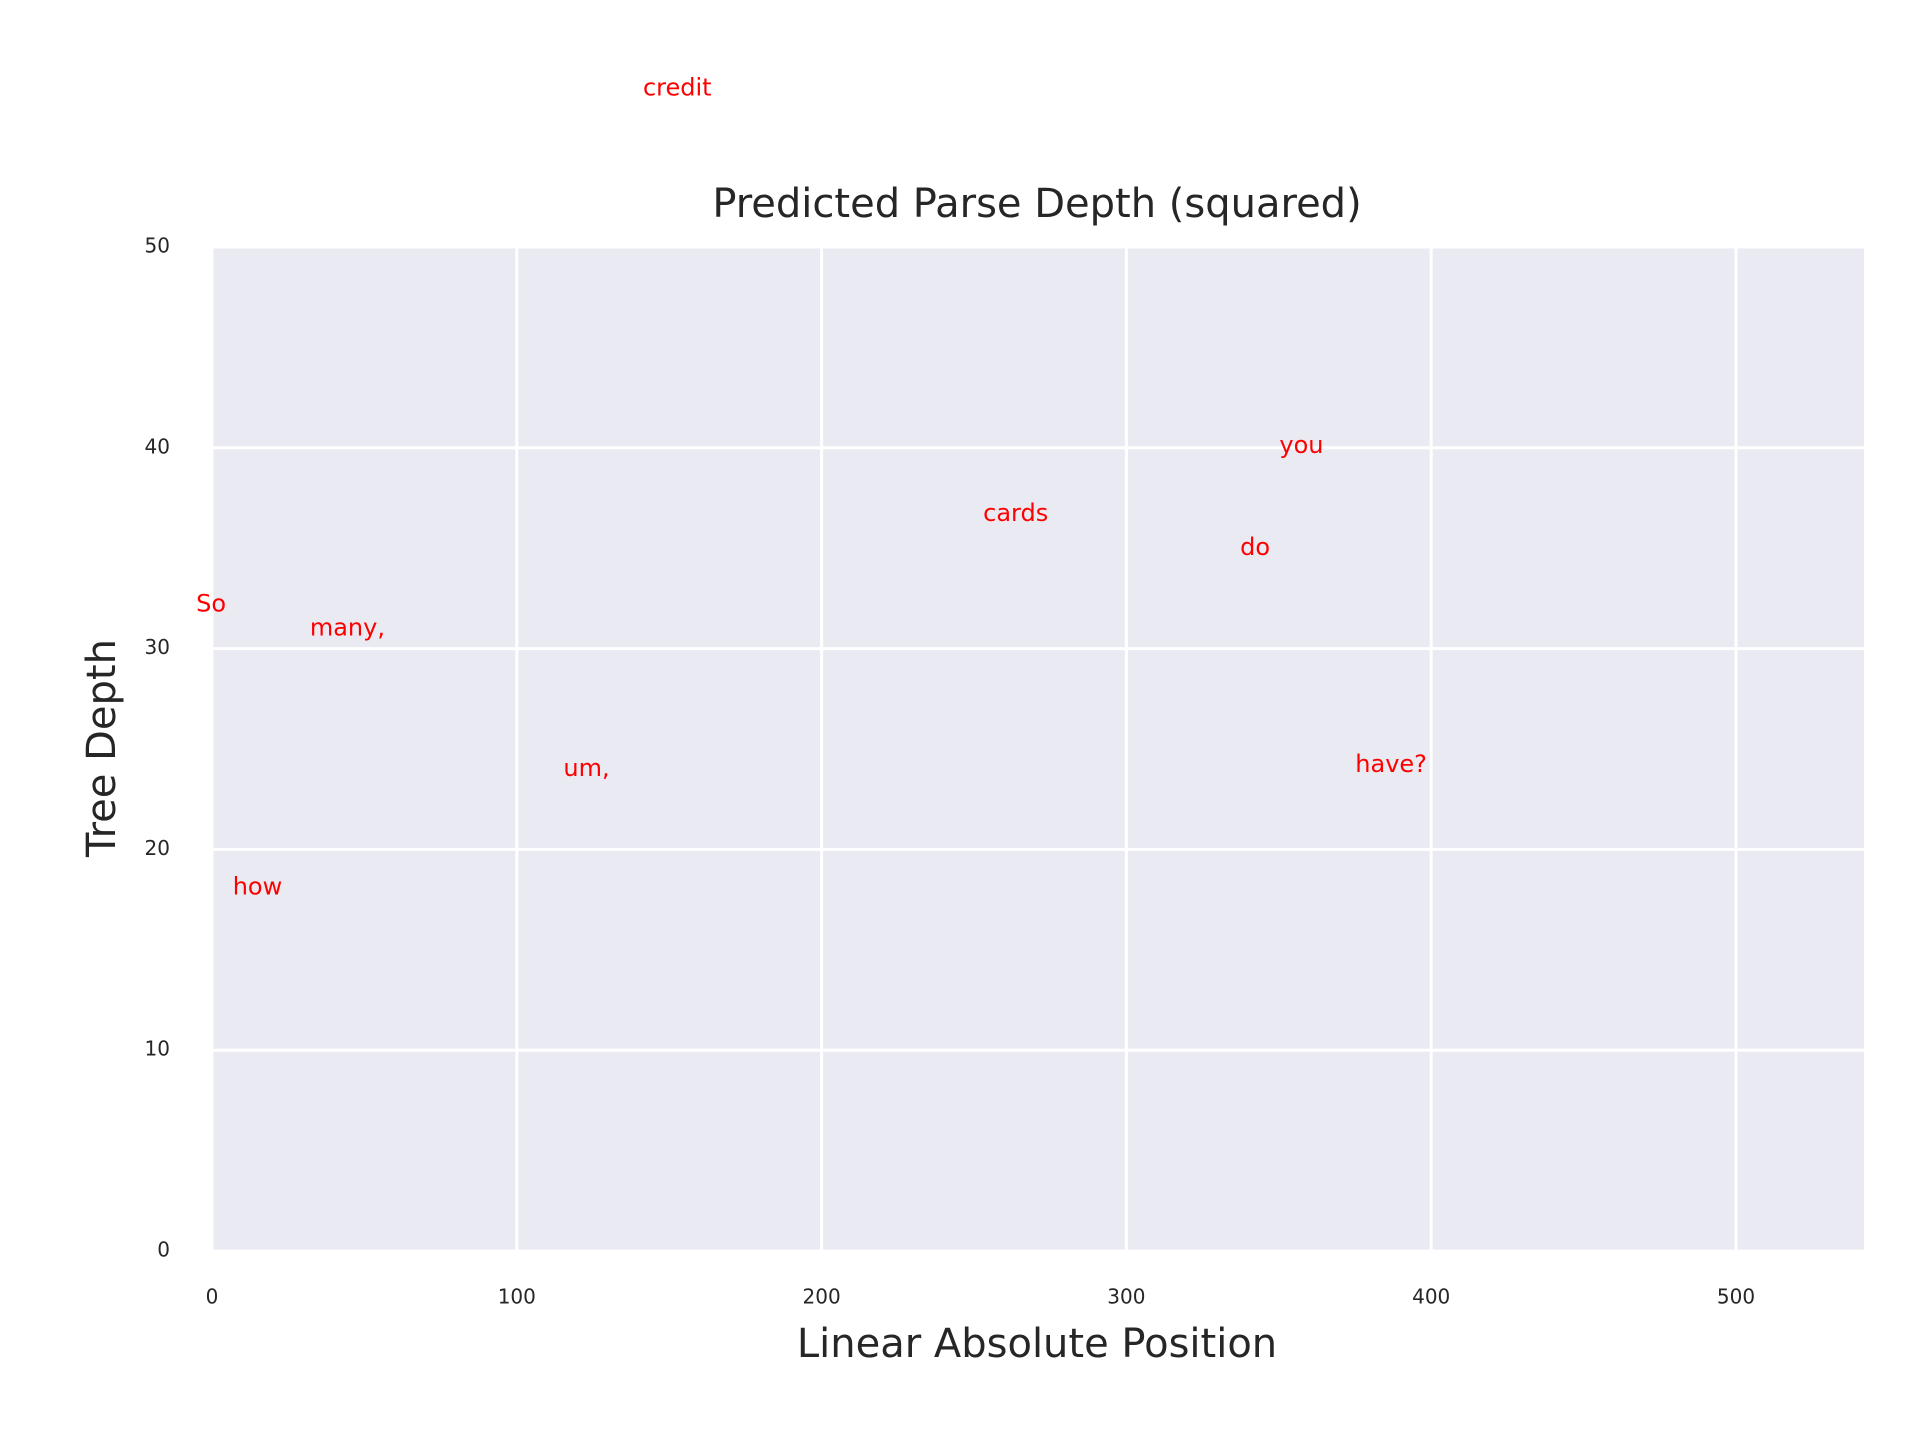 Image resolution: width=1920 pixels, height=1440 pixels. I want to click on y-tick-label: 20, so click(157, 848).